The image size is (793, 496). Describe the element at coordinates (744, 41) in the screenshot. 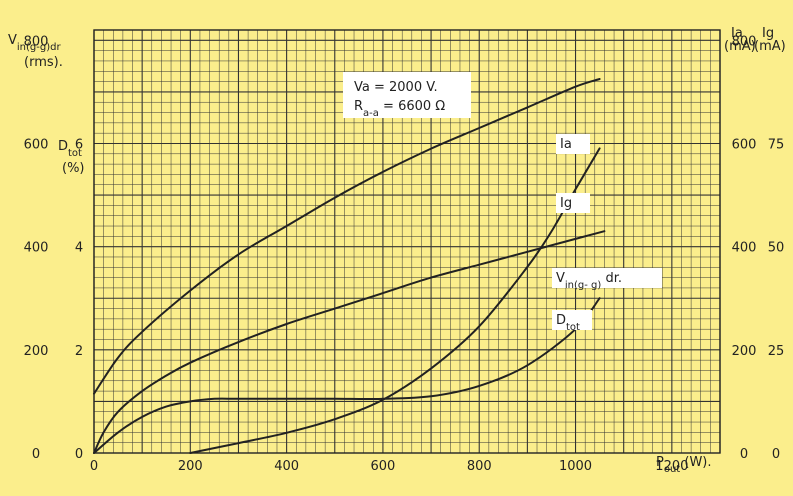

I see `ia-tick-label: 800` at that location.